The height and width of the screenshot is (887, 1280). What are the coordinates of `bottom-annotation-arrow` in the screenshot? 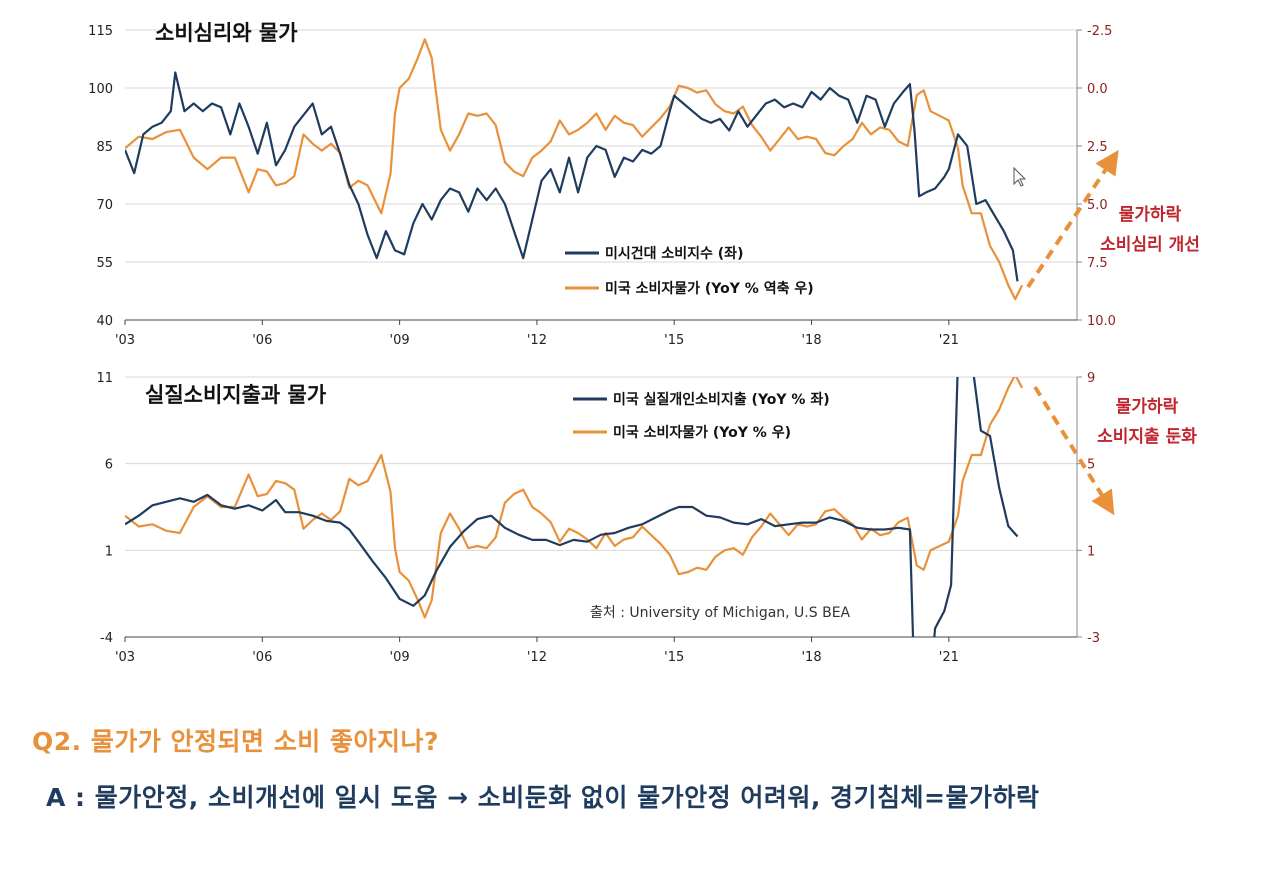 It's located at (1074, 450).